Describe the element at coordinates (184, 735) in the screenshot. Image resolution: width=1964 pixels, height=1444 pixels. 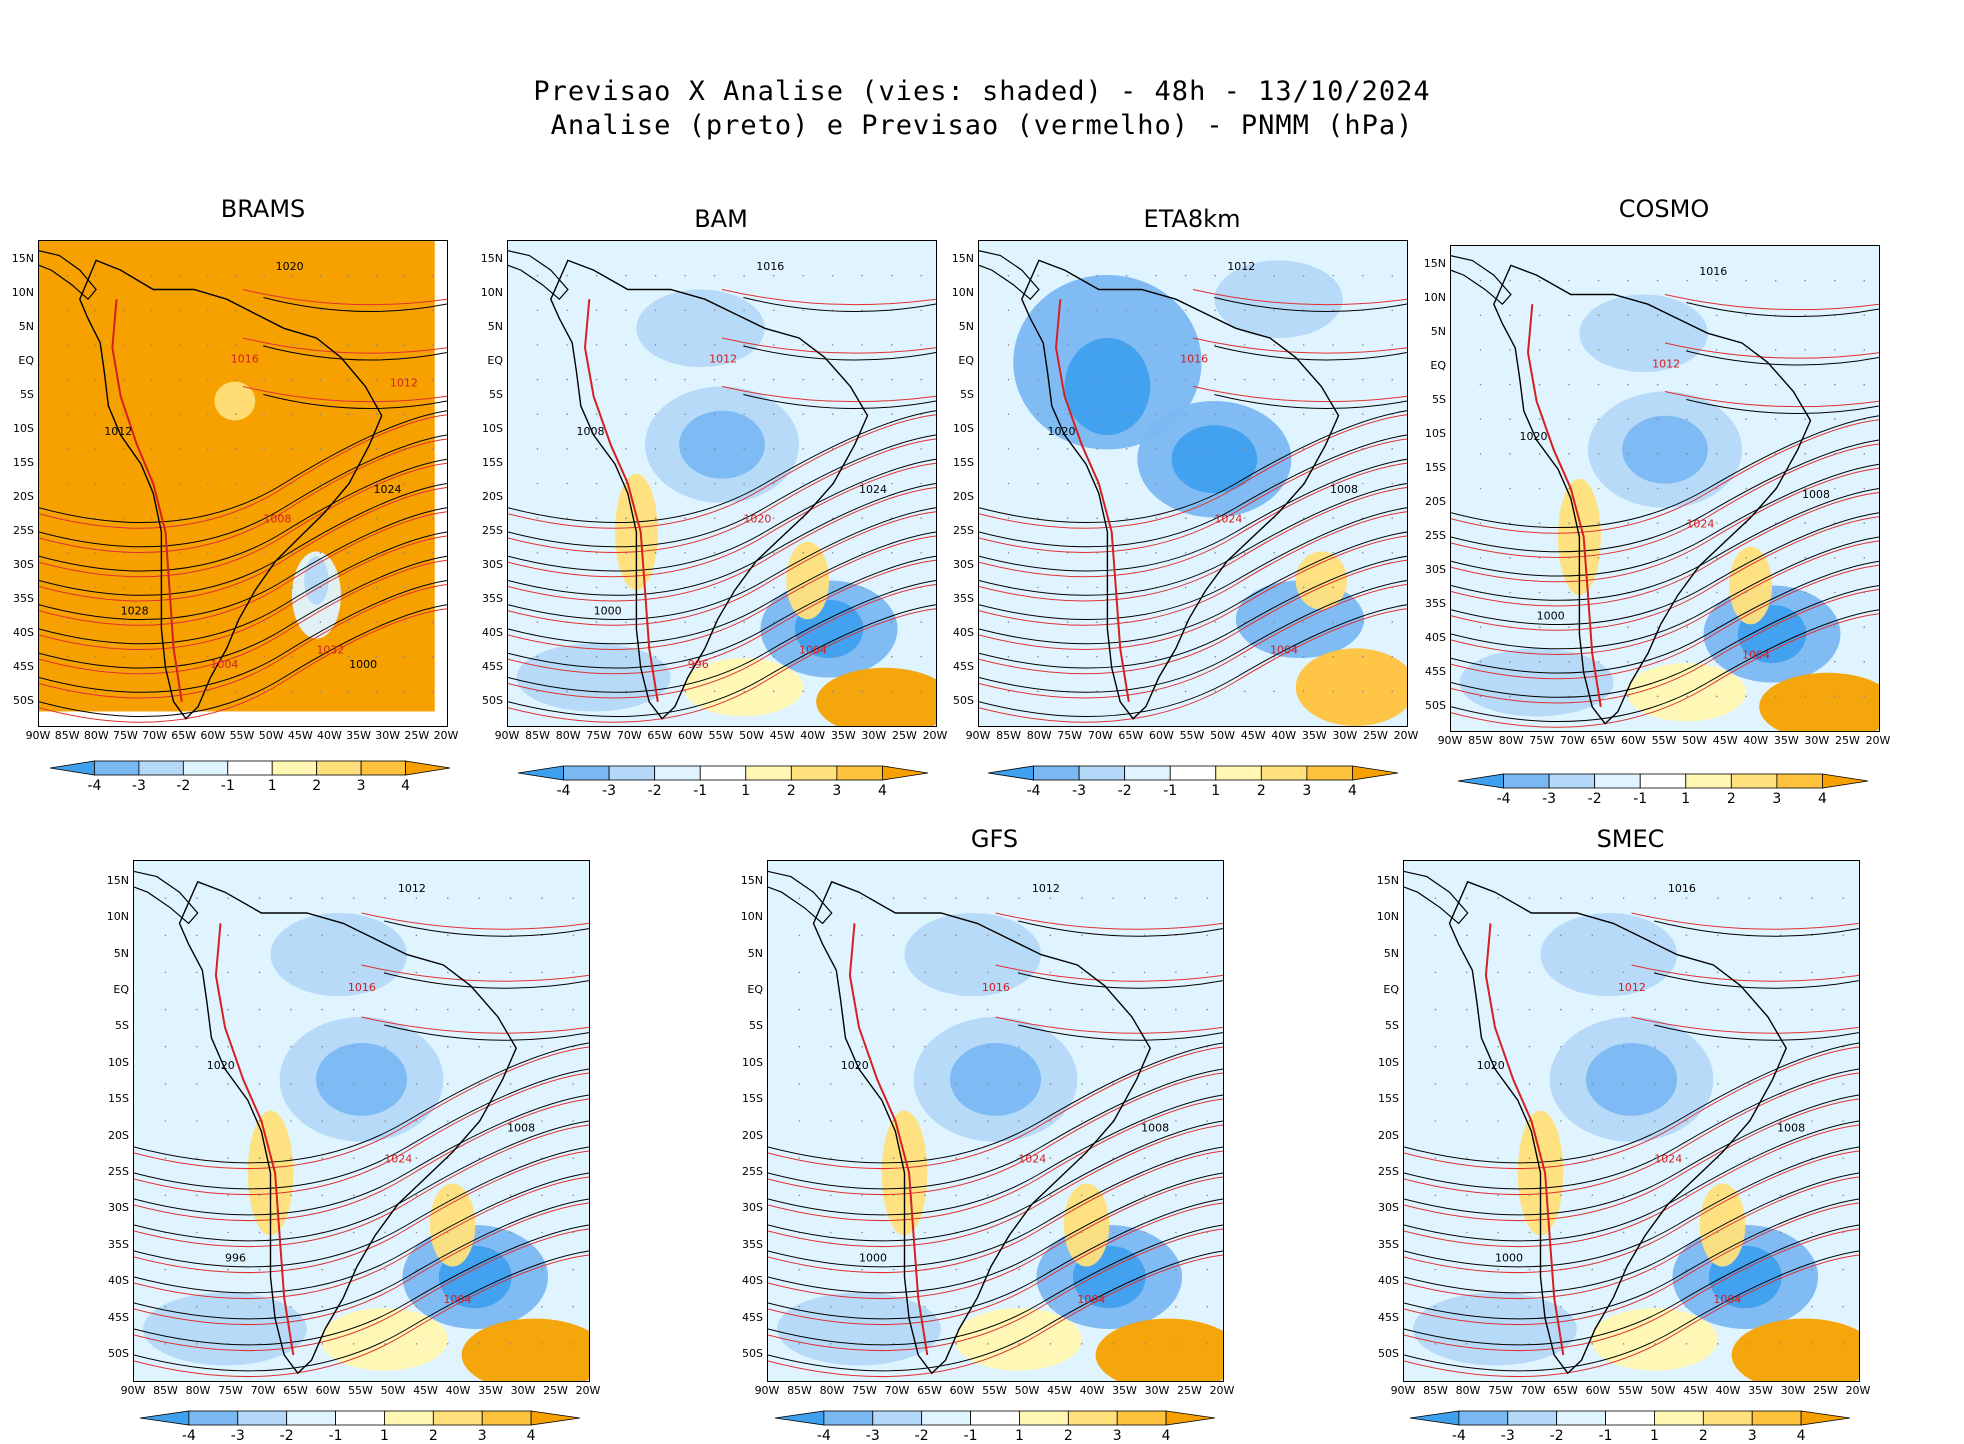
I see `longitude-tick-label: 65W` at that location.